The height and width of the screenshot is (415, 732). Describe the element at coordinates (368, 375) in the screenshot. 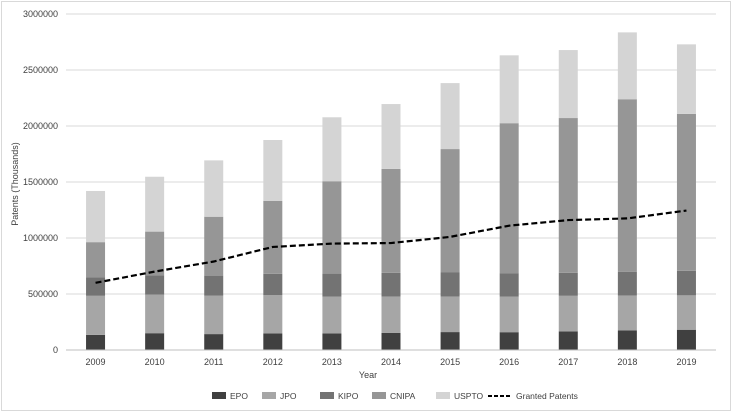

I see `x-axis-title: Year` at that location.